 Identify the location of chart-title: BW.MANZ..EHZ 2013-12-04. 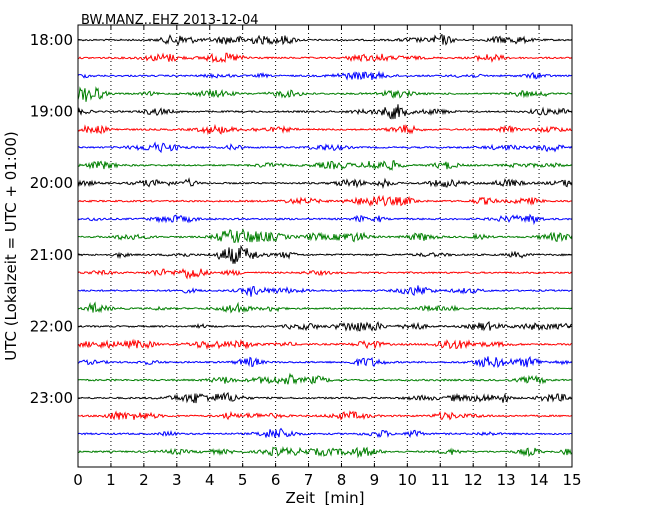
(170, 20).